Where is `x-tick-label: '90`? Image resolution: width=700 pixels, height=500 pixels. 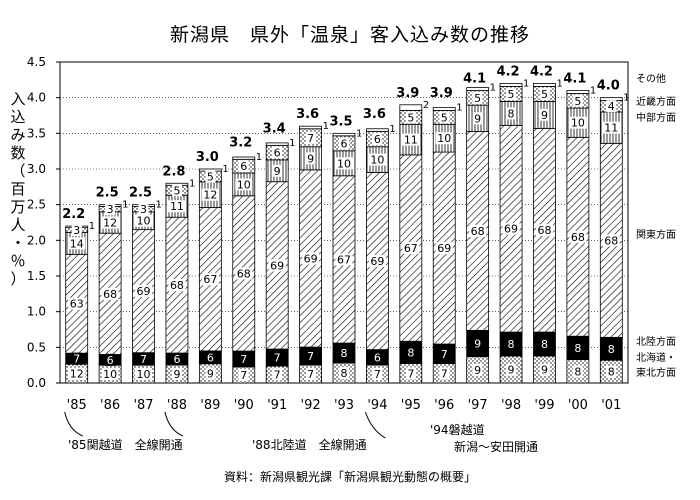
x-tick-label: '90 is located at coordinates (244, 405).